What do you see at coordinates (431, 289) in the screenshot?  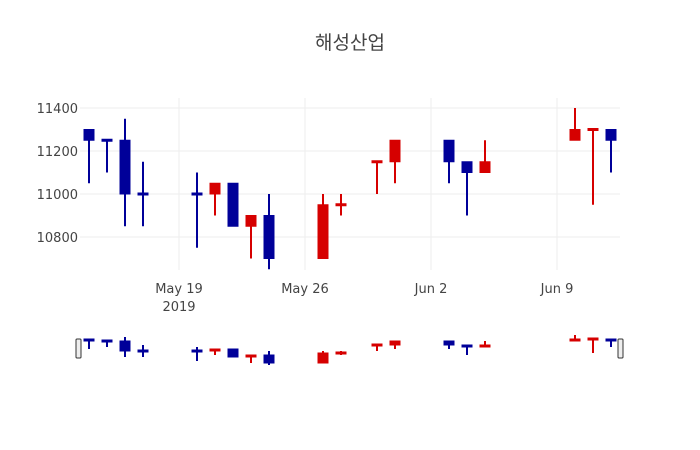 I see `x-tick-label: Jun 2` at bounding box center [431, 289].